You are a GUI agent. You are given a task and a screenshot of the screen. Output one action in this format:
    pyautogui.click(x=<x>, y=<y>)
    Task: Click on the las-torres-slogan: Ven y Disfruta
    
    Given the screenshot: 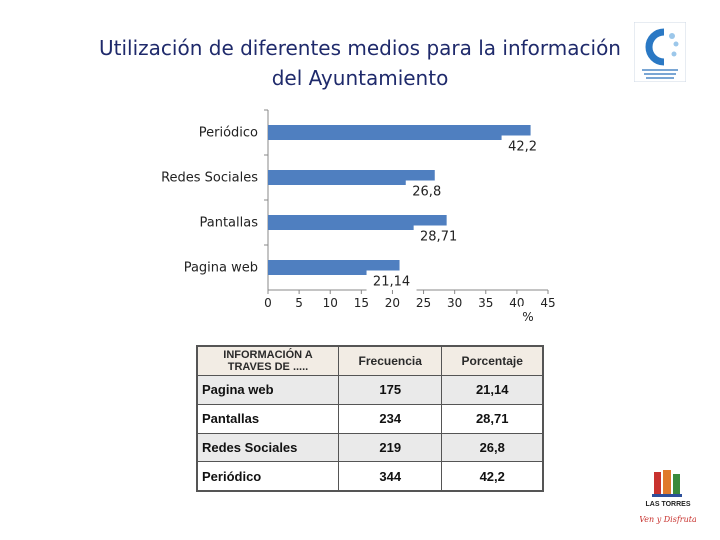 What is the action you would take?
    pyautogui.click(x=668, y=519)
    